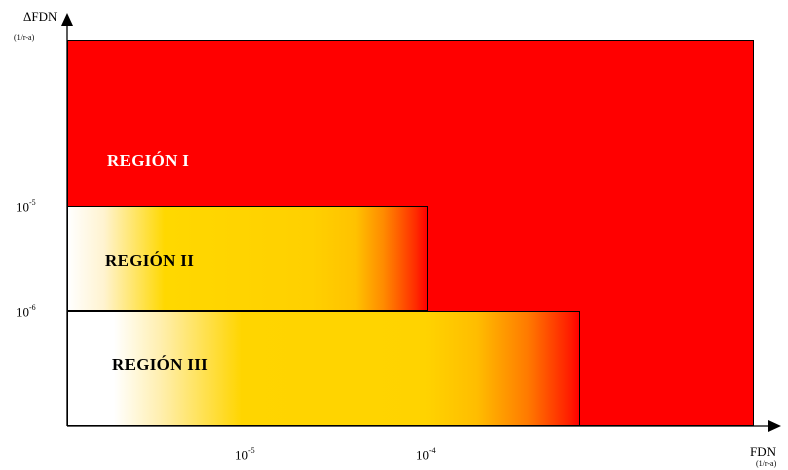 This screenshot has height=470, width=788. I want to click on y-tick-label: 10⁻⁶, so click(26, 311).